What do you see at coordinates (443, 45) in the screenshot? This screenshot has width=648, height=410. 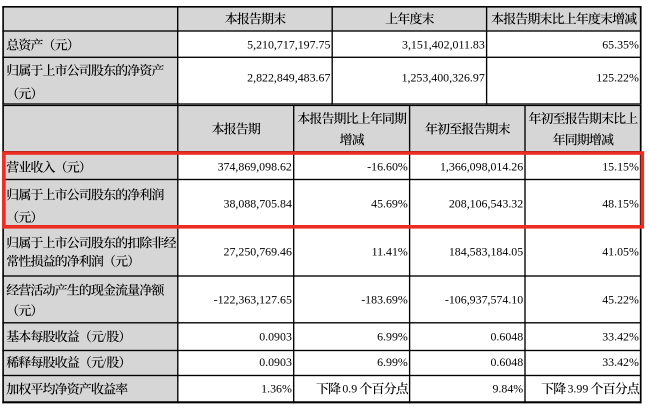 I see `svg-text: 3,151,402,011.83` at bounding box center [443, 45].